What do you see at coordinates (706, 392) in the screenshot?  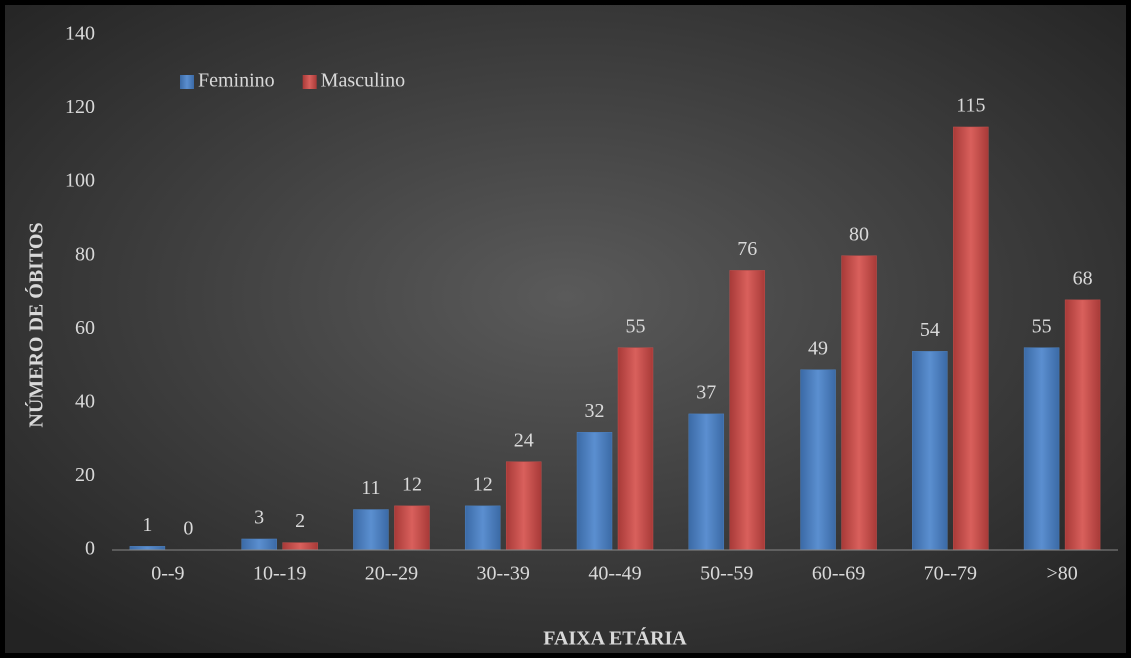 I see `data-label: 37` at bounding box center [706, 392].